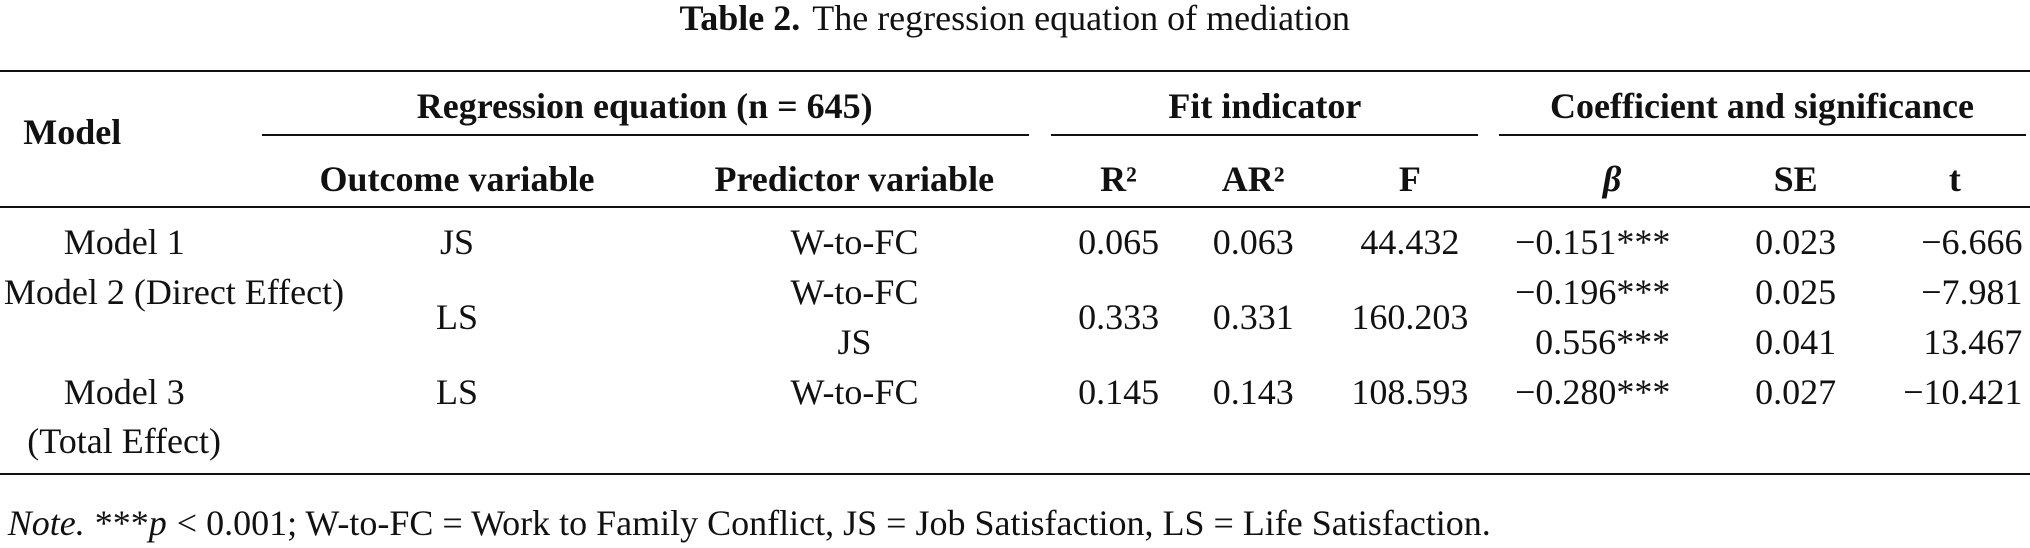  I want to click on cell: 0.145, so click(1119, 391).